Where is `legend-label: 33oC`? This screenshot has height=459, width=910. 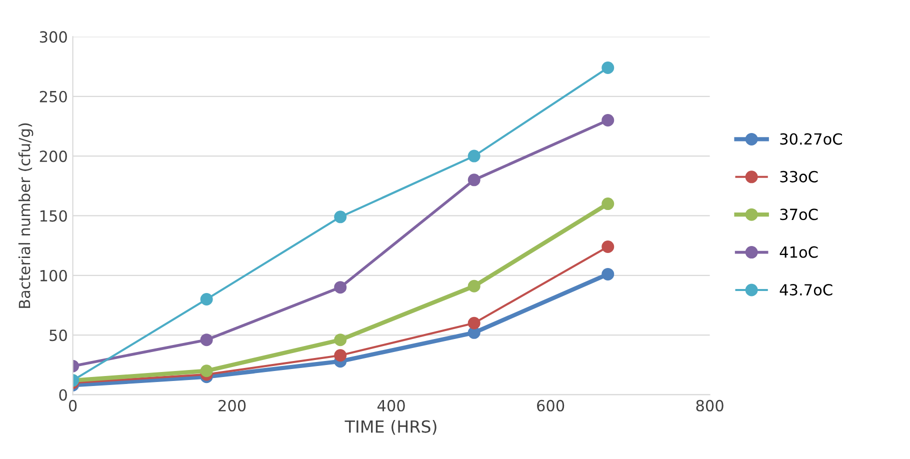
legend-label: 33oC is located at coordinates (799, 176).